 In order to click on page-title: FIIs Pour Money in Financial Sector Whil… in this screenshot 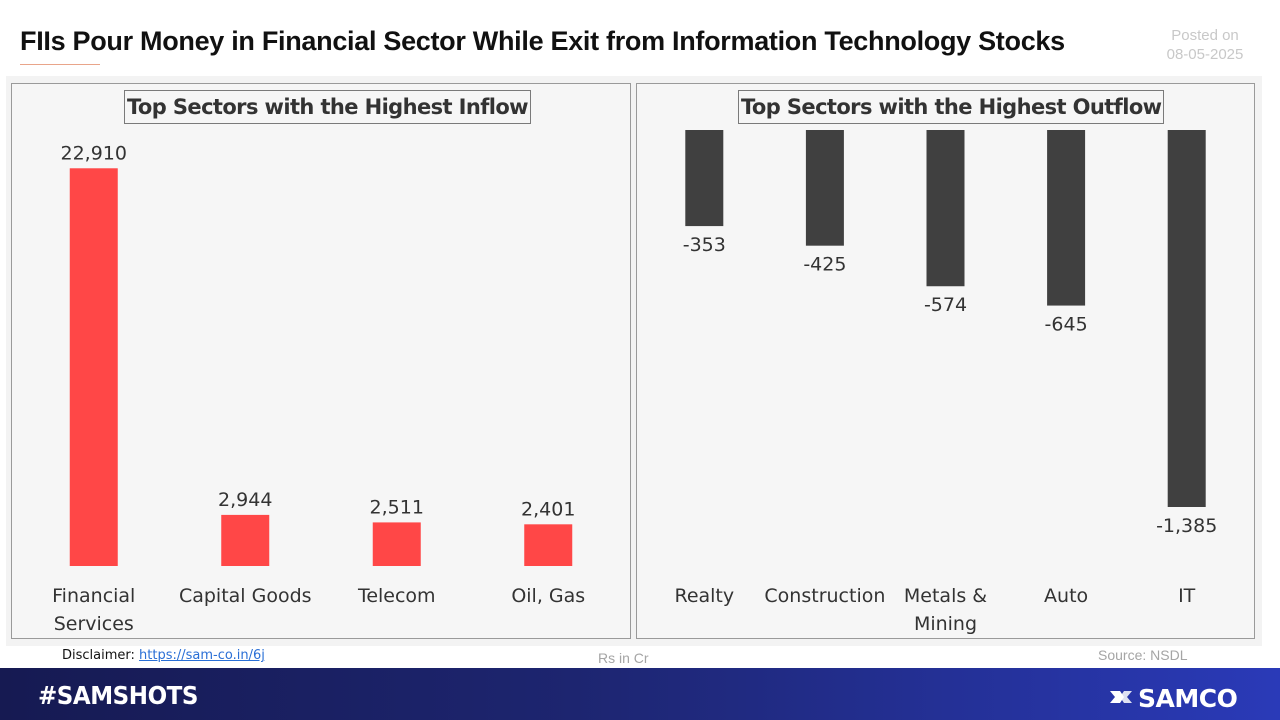, I will do `click(542, 41)`.